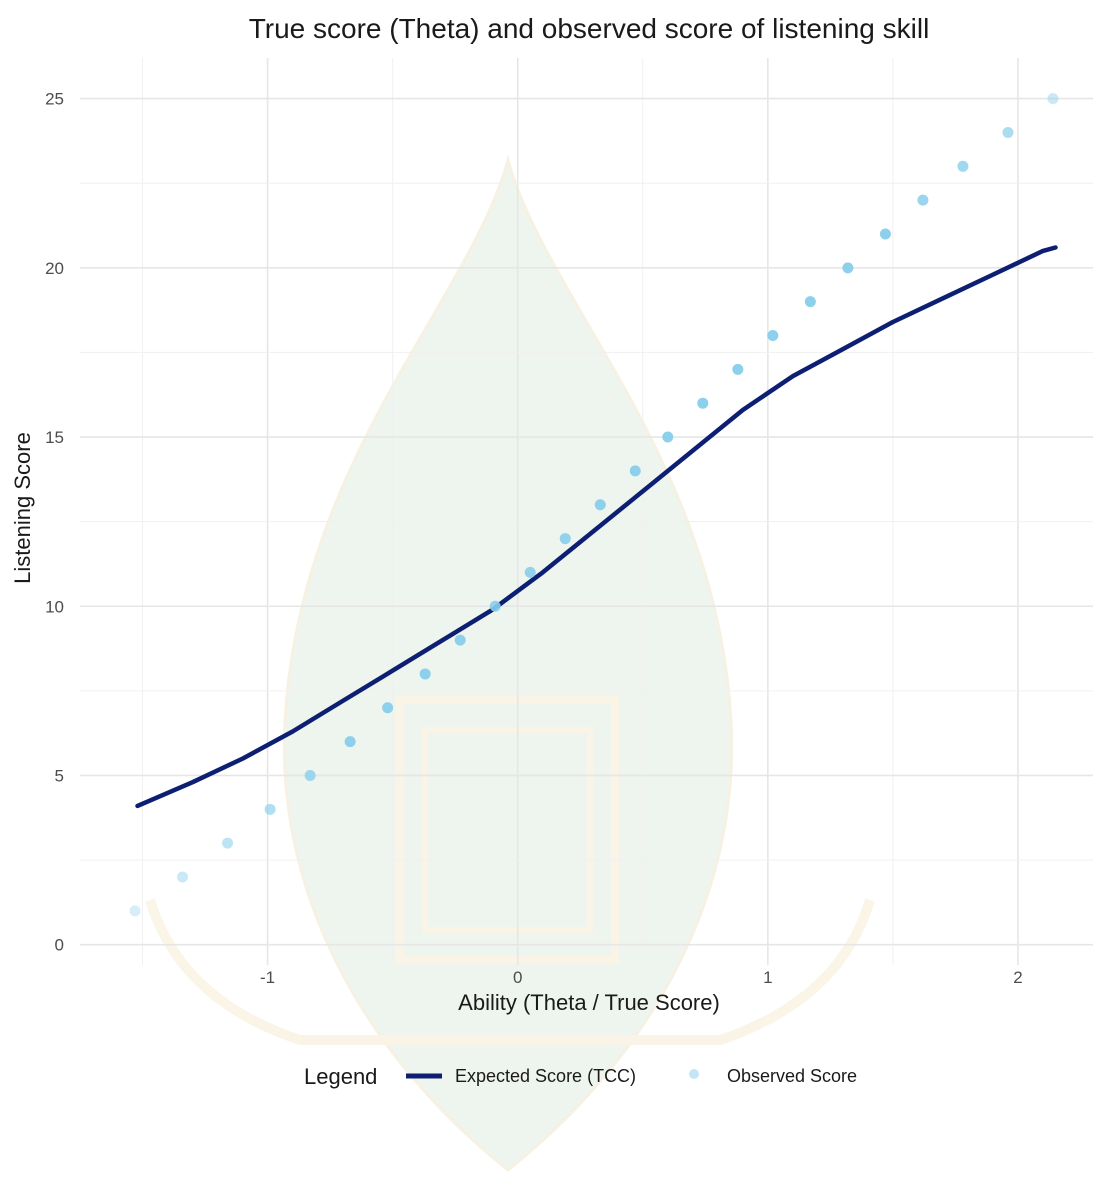 The height and width of the screenshot is (1197, 1095). Describe the element at coordinates (517, 977) in the screenshot. I see `x-tick-label: 0` at that location.